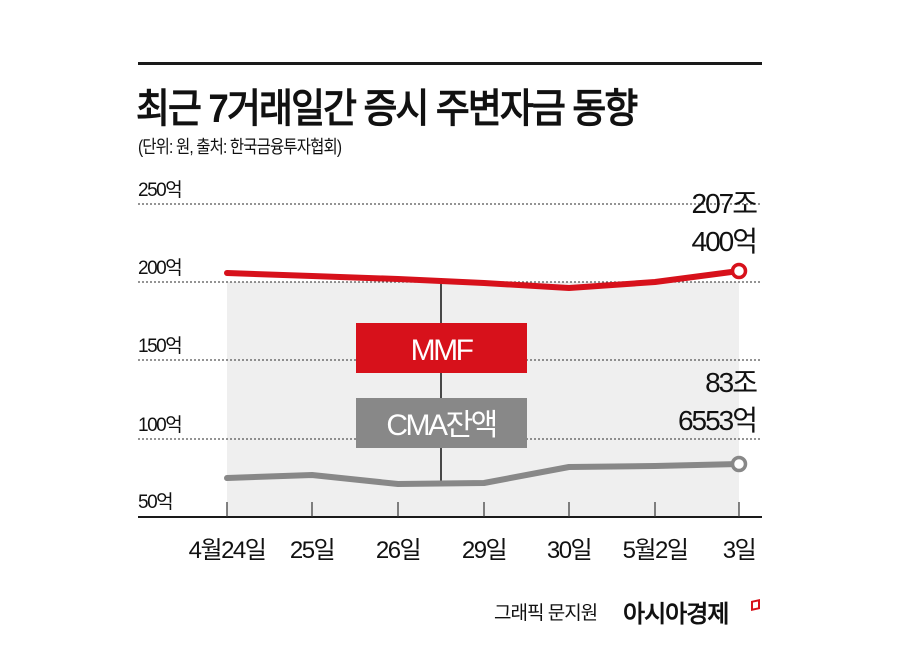  I want to click on graphic-credit: 그래픽 문지원, so click(546, 613).